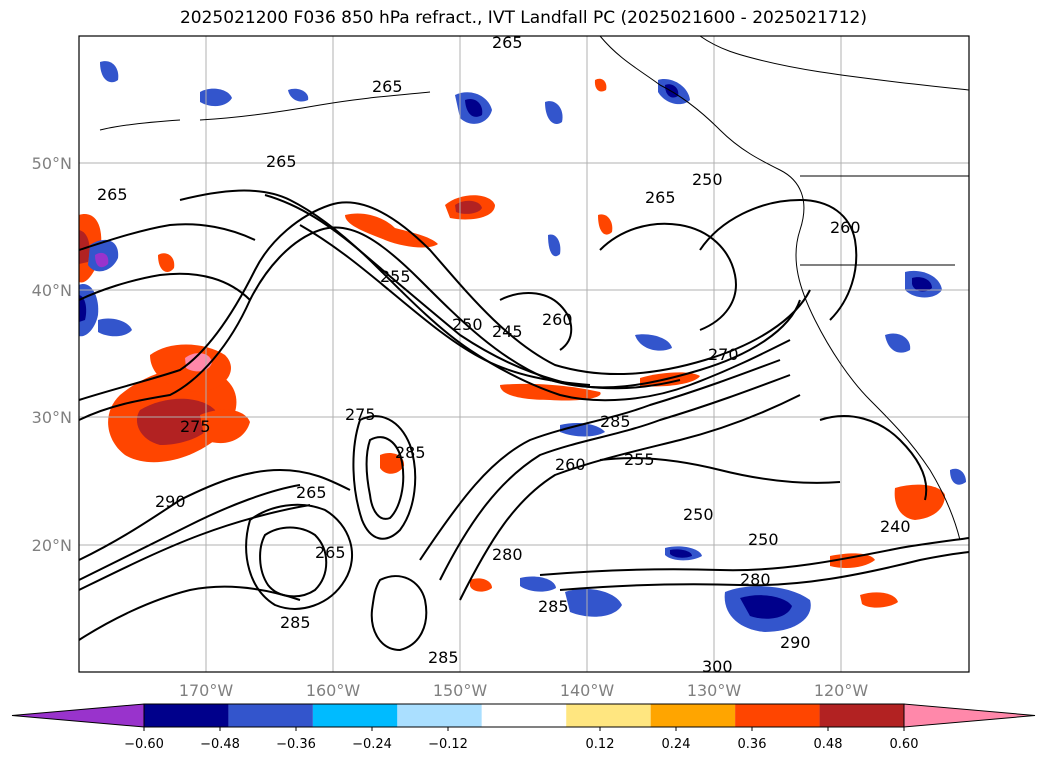 The image size is (1047, 765). Describe the element at coordinates (333, 690) in the screenshot. I see `lon-label: 160°W` at that location.